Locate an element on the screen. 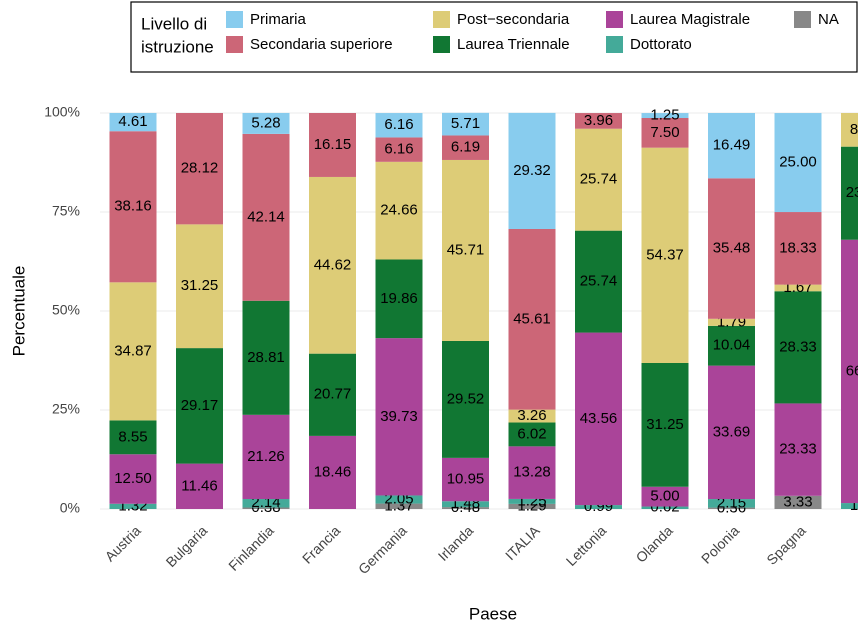 Image resolution: width=858 pixels, height=627 pixels. data-label: 3.96 is located at coordinates (598, 120).